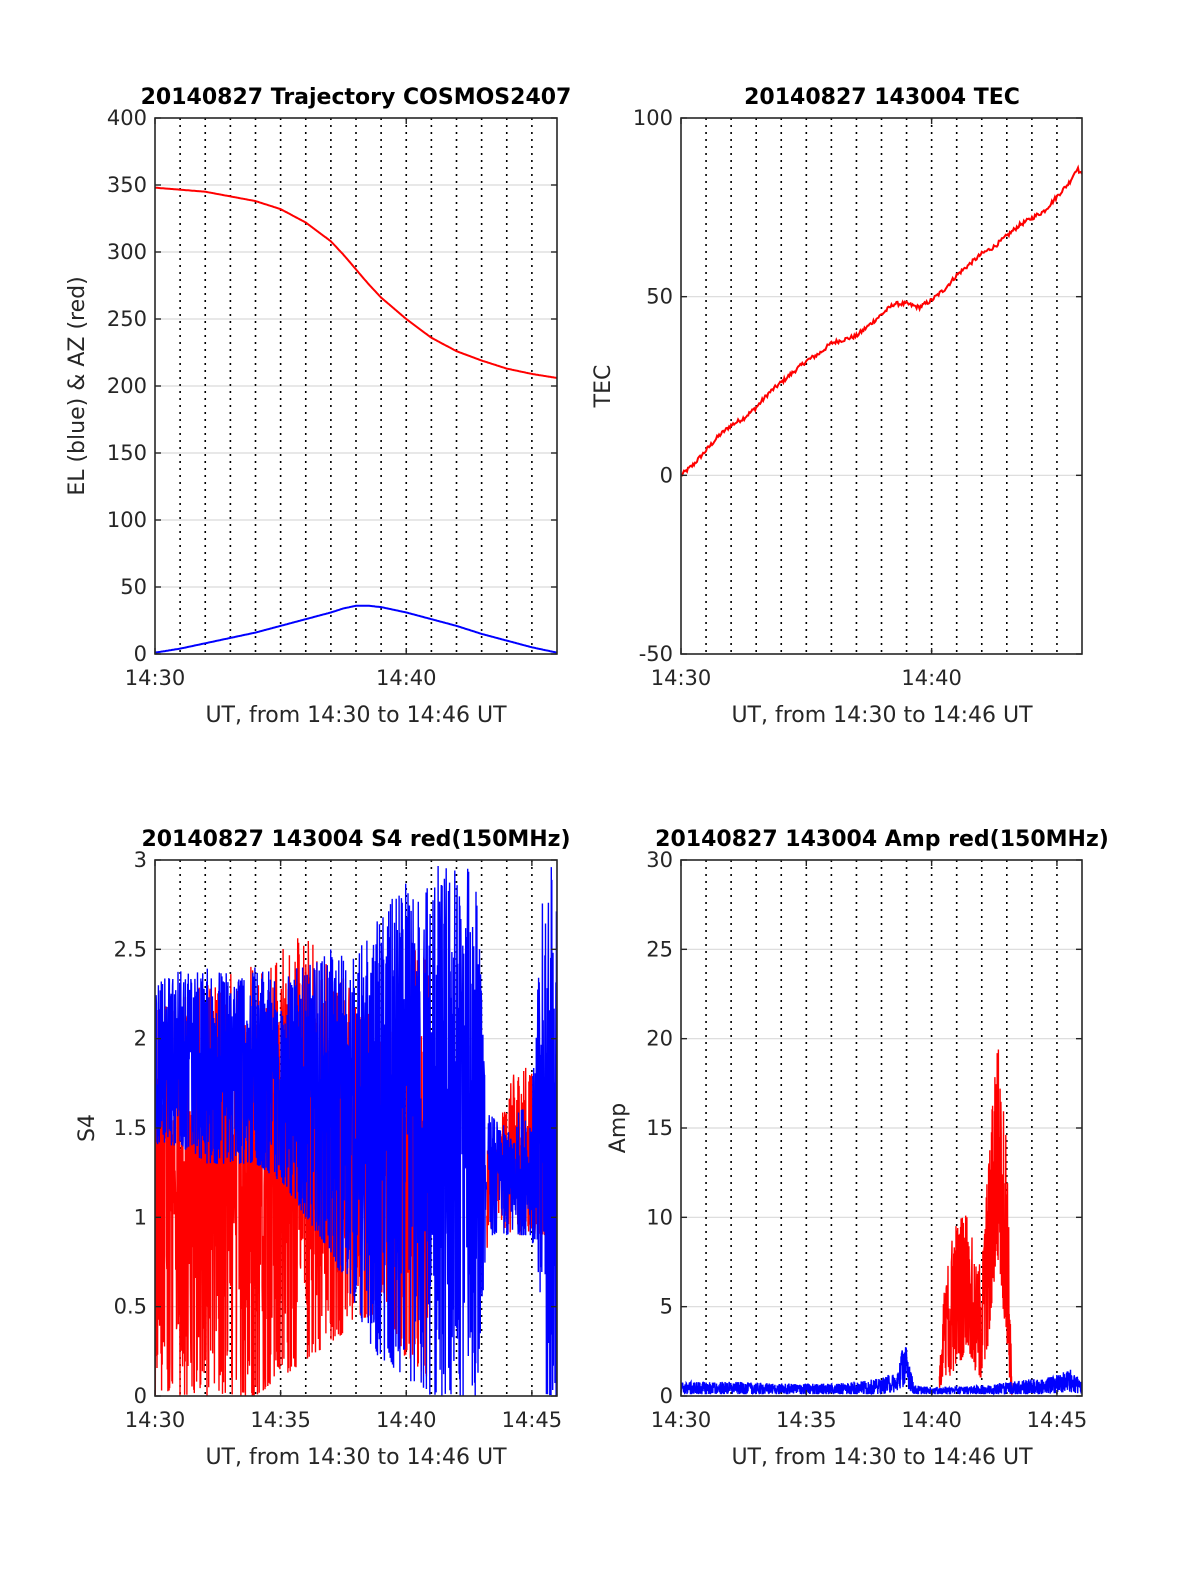 The image size is (1200, 1575). Describe the element at coordinates (356, 1457) in the screenshot. I see `s4-xlabel: UT, from 14:30 to 14:46 UT` at that location.